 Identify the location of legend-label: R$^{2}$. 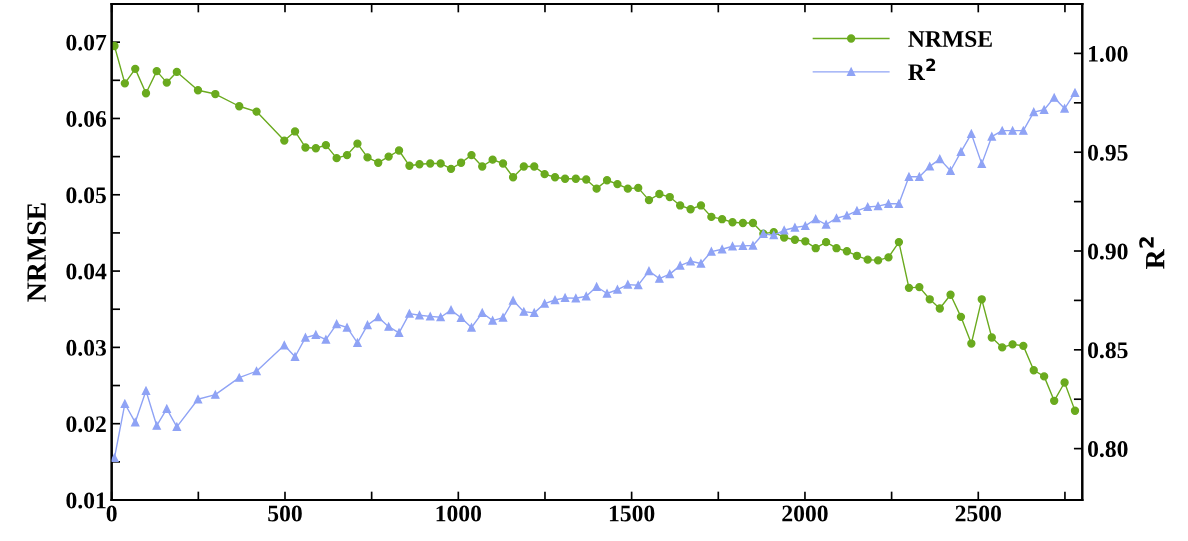
(922, 69).